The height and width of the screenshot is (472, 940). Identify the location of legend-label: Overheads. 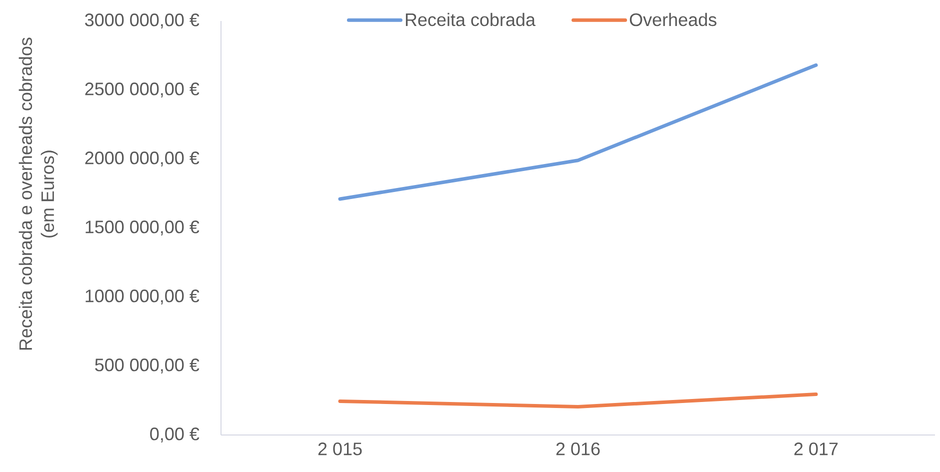
(673, 19).